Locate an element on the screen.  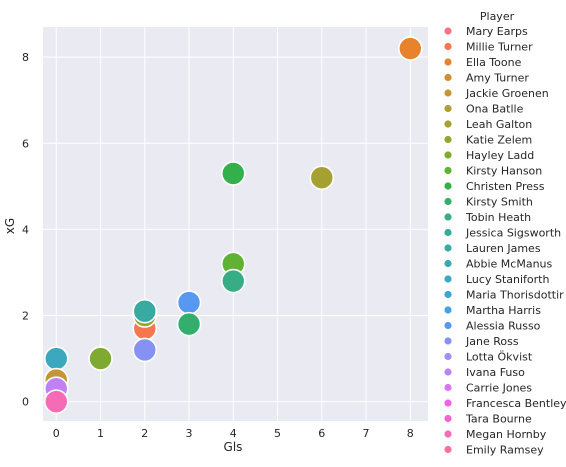
legend-label: Emily Ramsey is located at coordinates (505, 450).